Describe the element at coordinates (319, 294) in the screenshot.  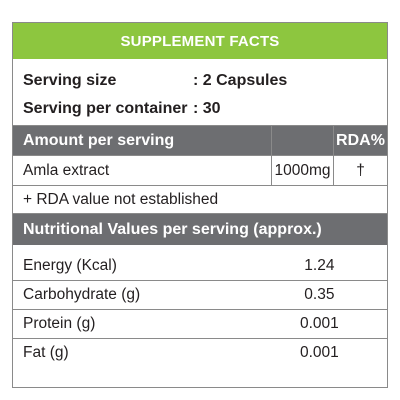
I see `nutrient-value: 0.35` at that location.